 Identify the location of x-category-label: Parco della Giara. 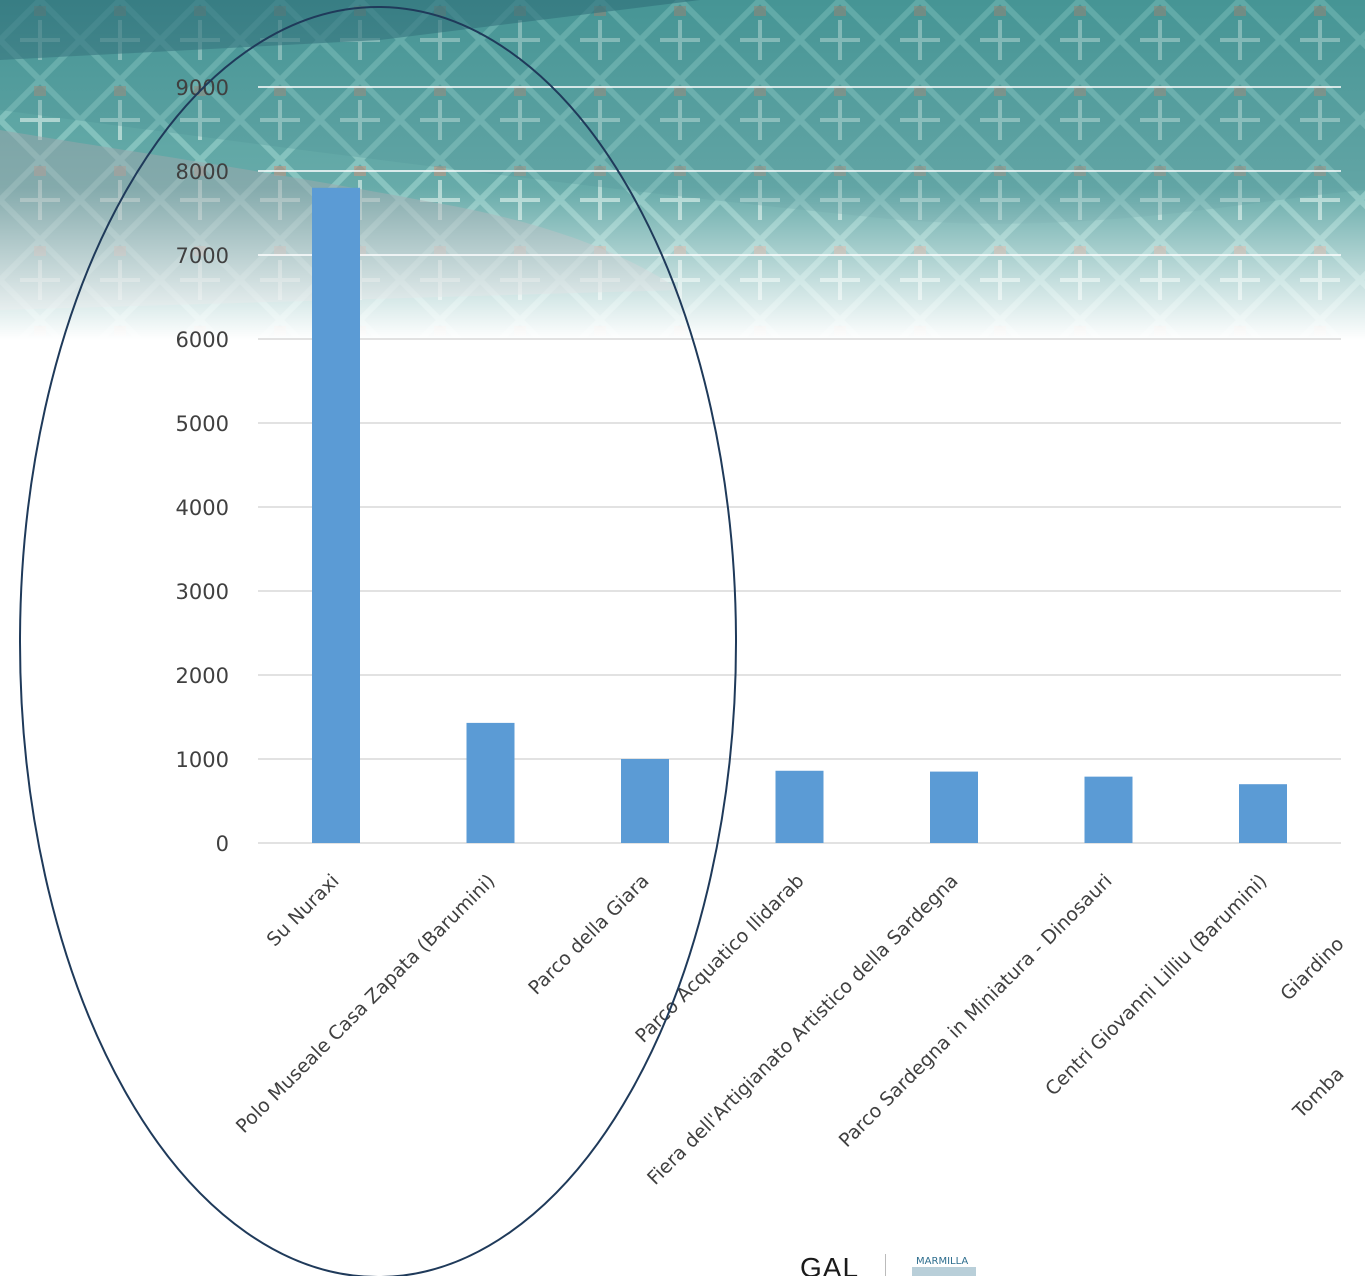
(588, 934).